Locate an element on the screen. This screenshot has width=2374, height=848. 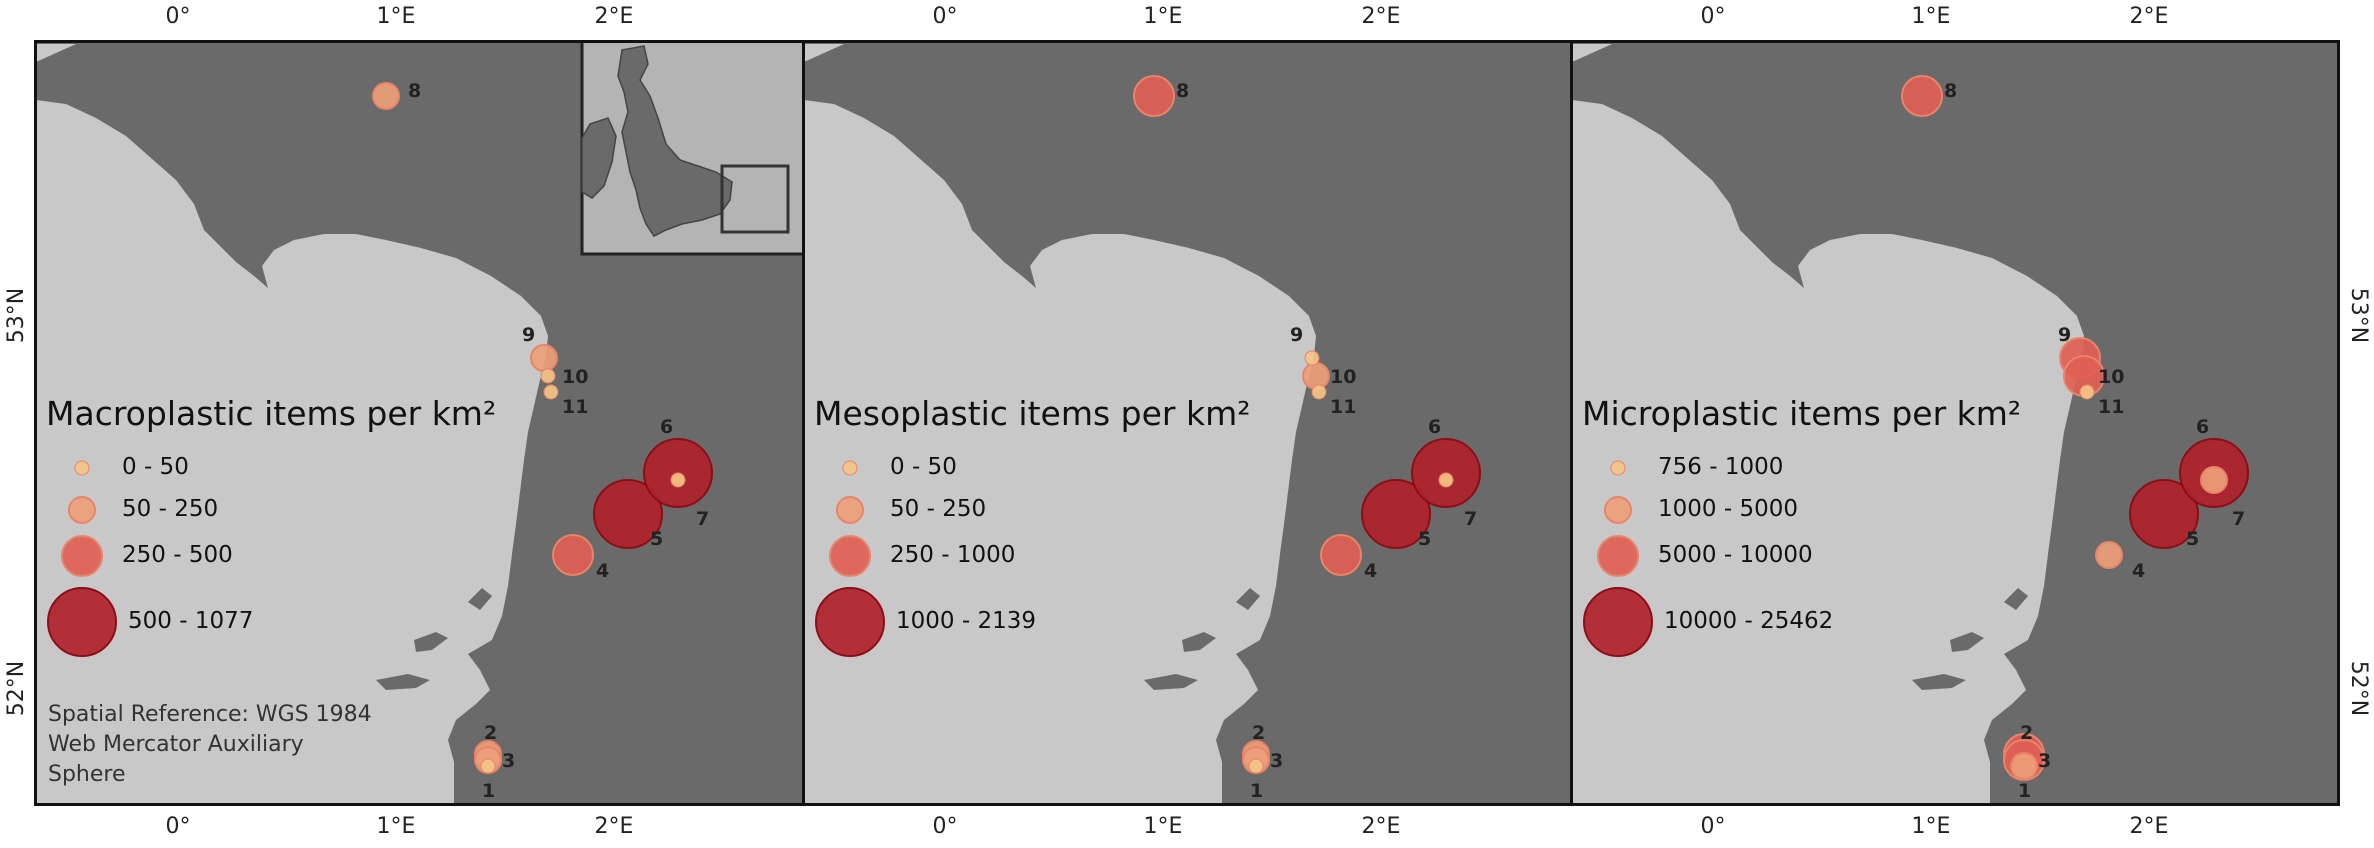
tick-lon-2-bottom-2: 2°E is located at coordinates (1381, 826).